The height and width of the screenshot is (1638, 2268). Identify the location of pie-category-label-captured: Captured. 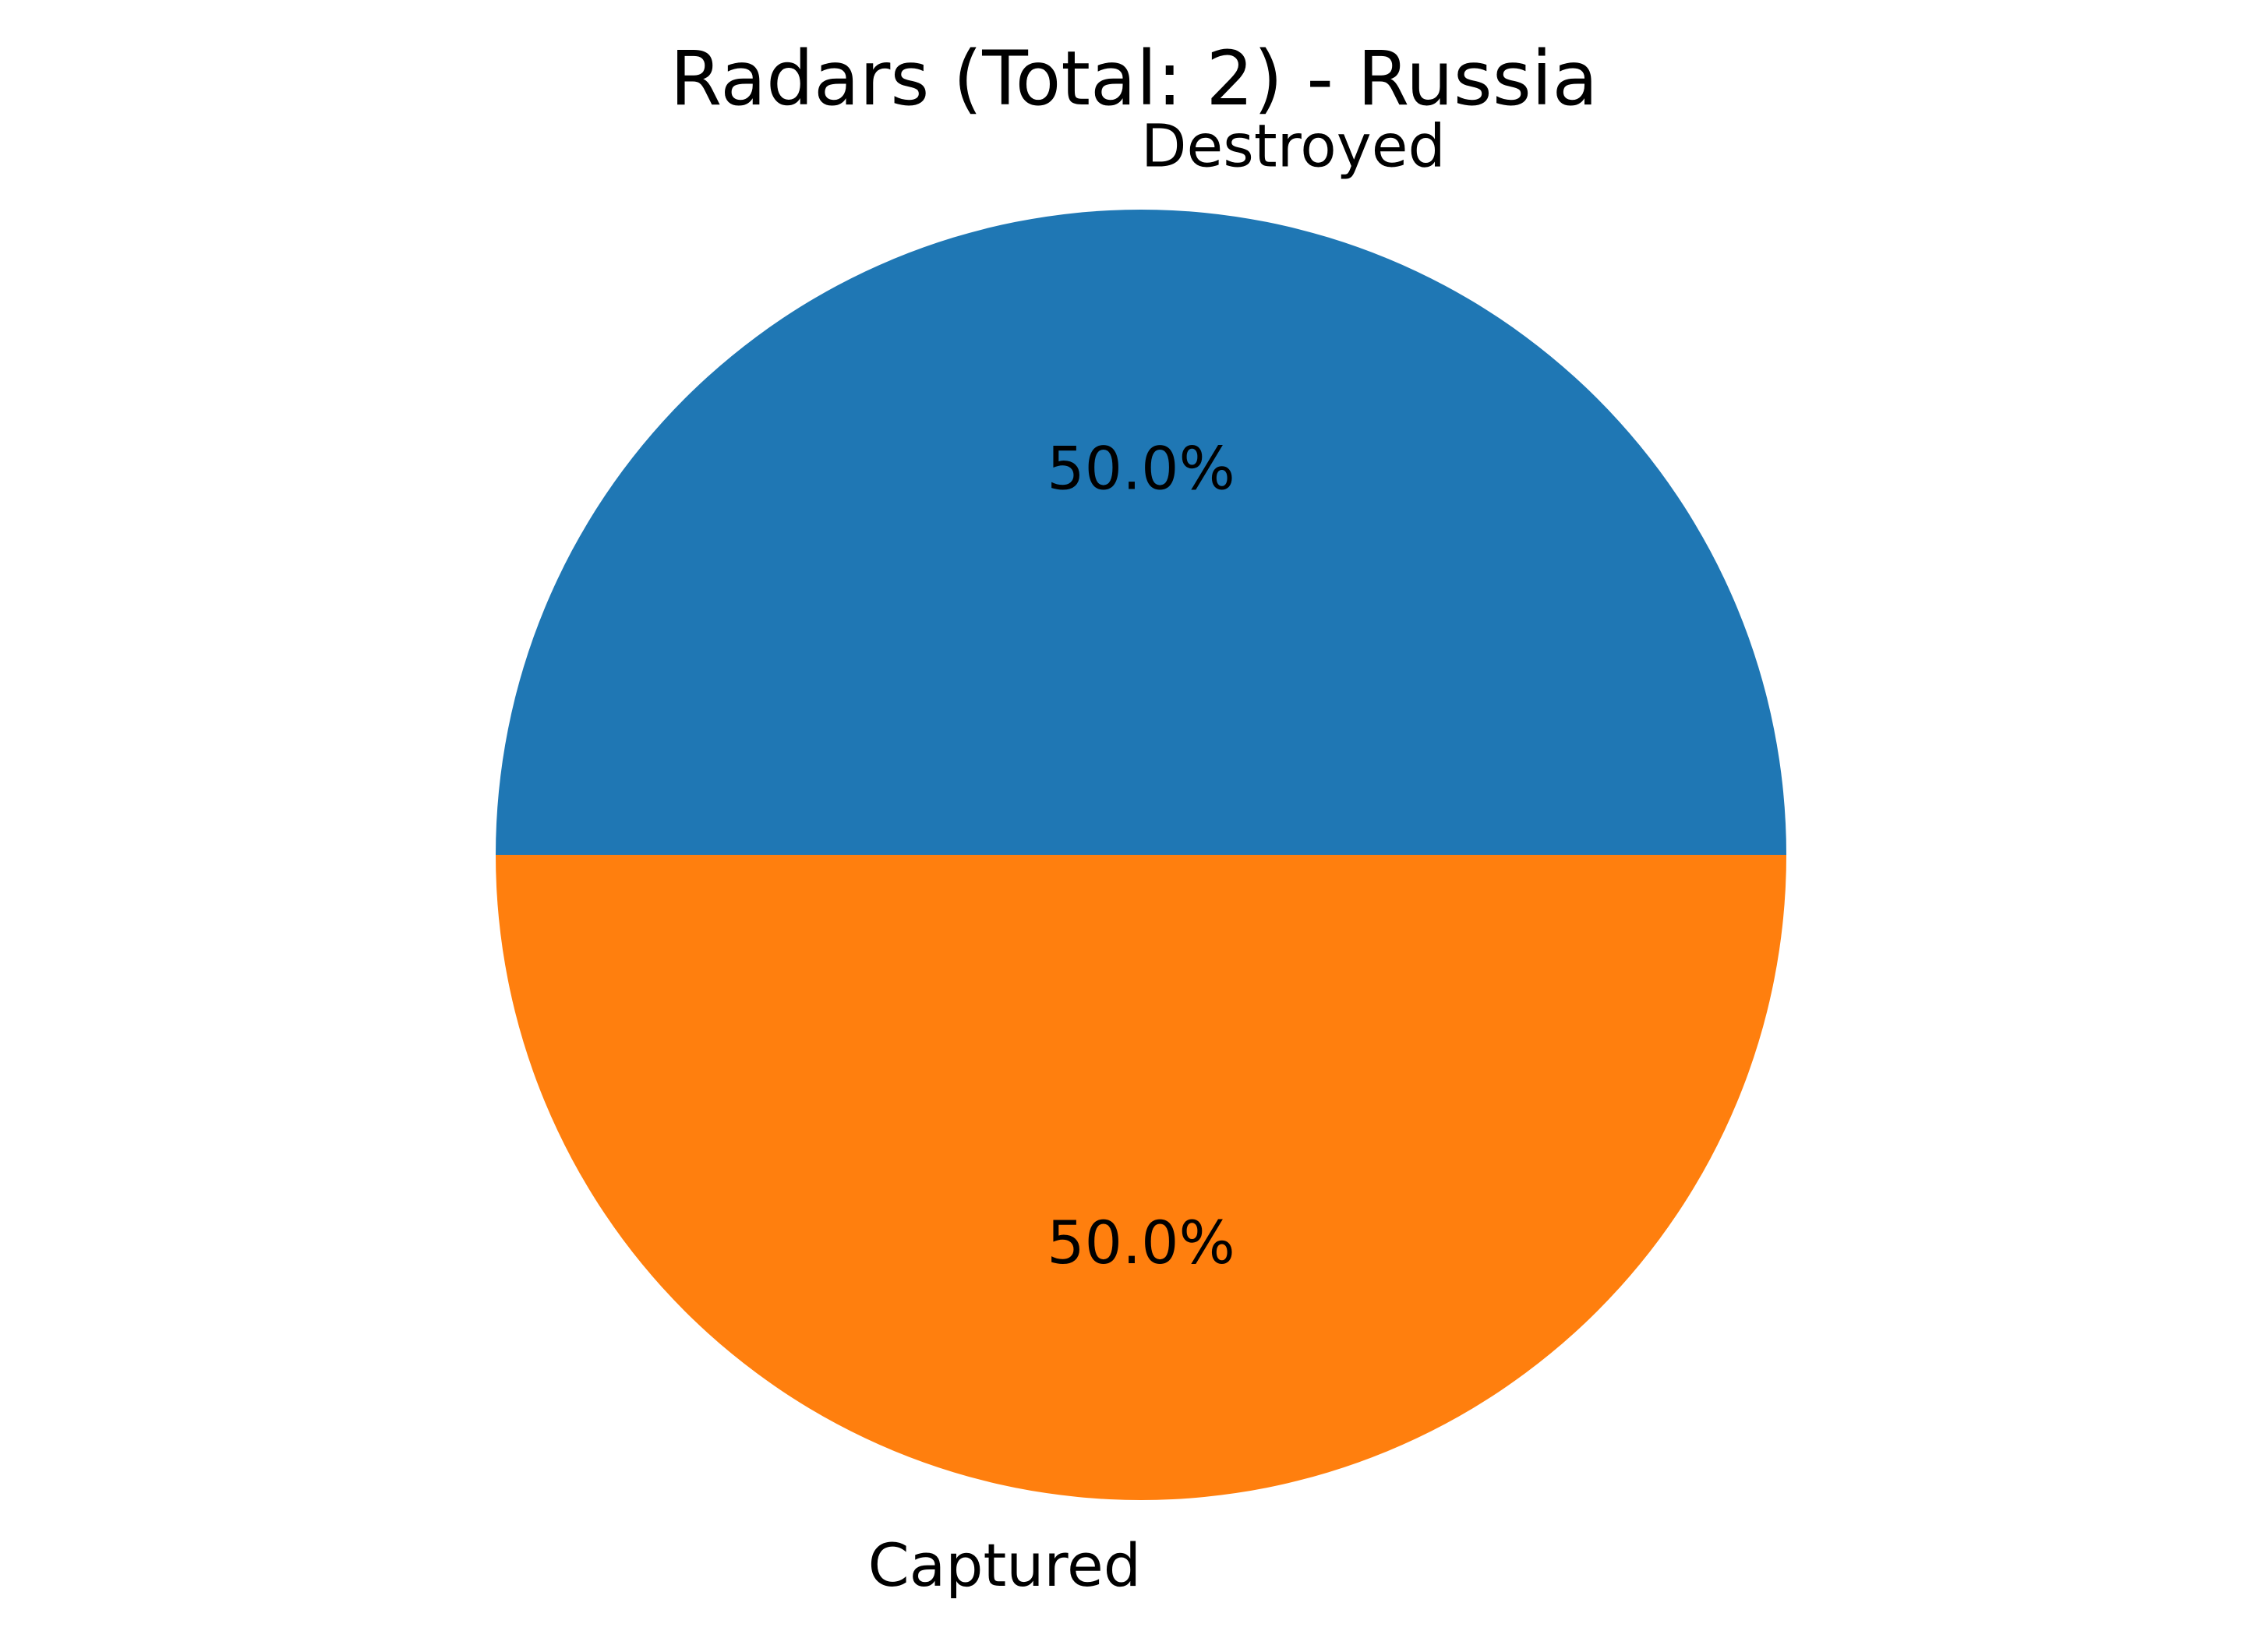
(1004, 1565).